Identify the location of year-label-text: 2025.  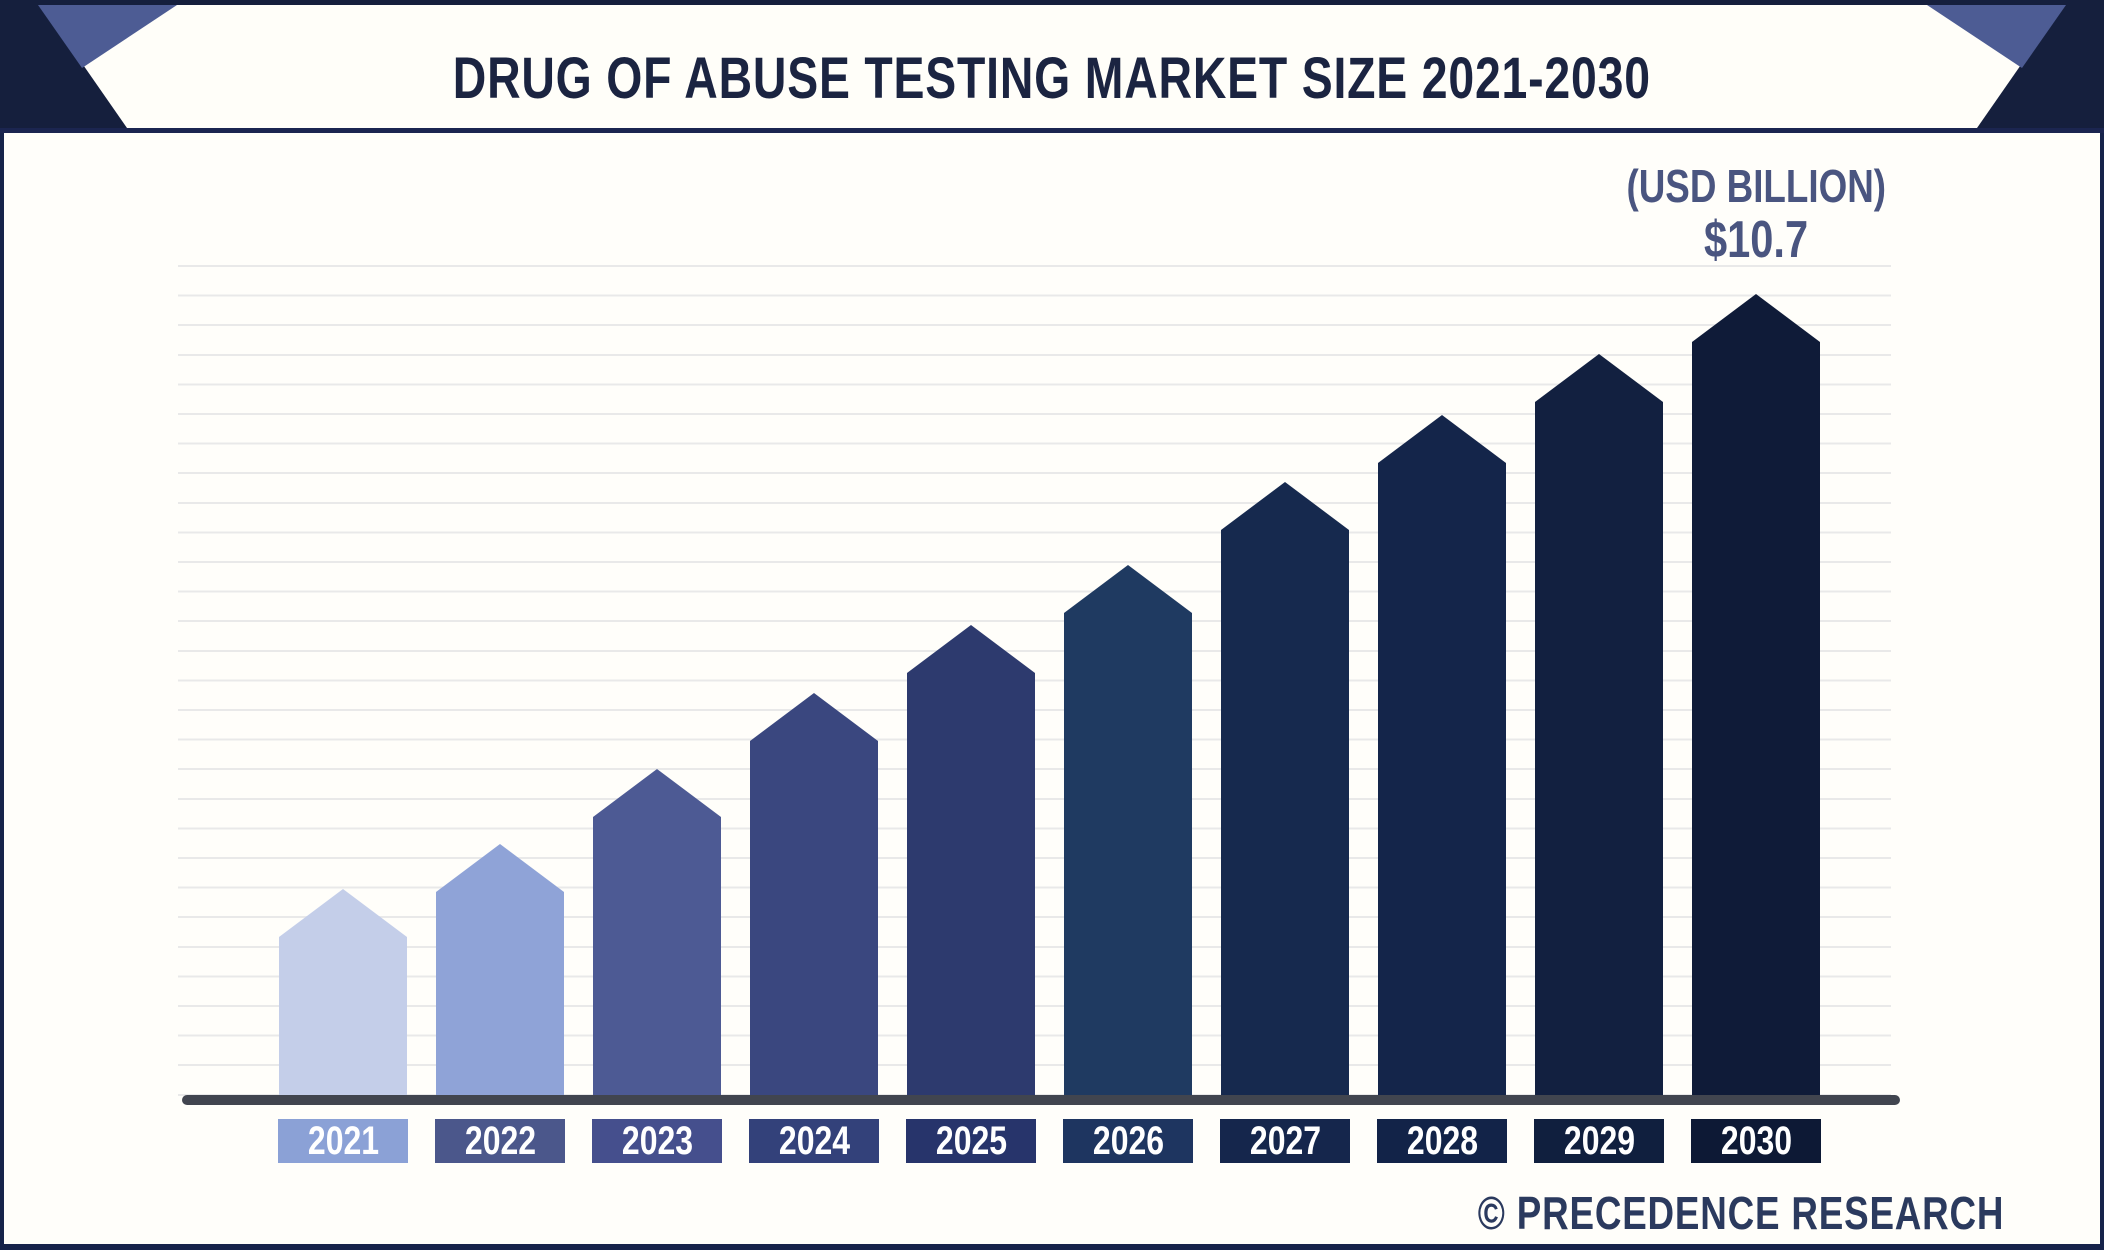
(971, 1140).